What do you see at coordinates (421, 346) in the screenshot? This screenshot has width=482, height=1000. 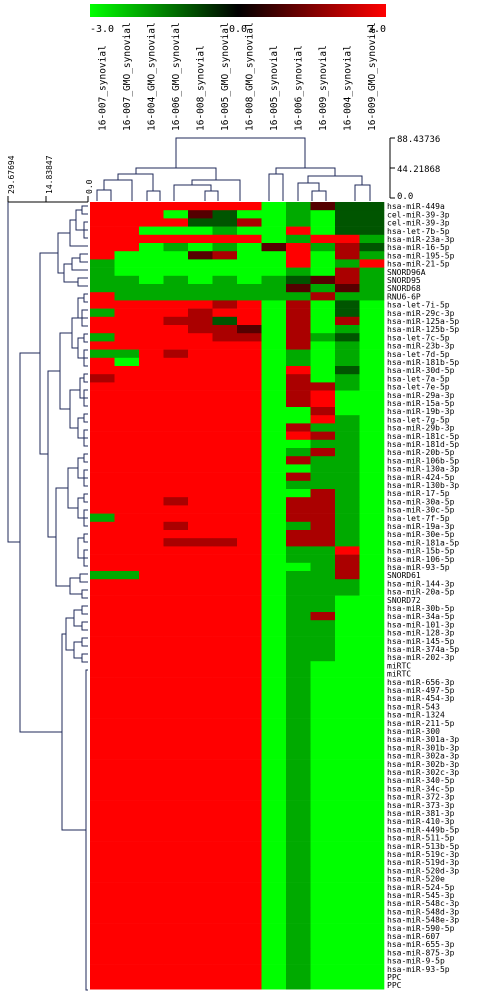 I see `row-label: hsa-miR-23b-3p` at bounding box center [421, 346].